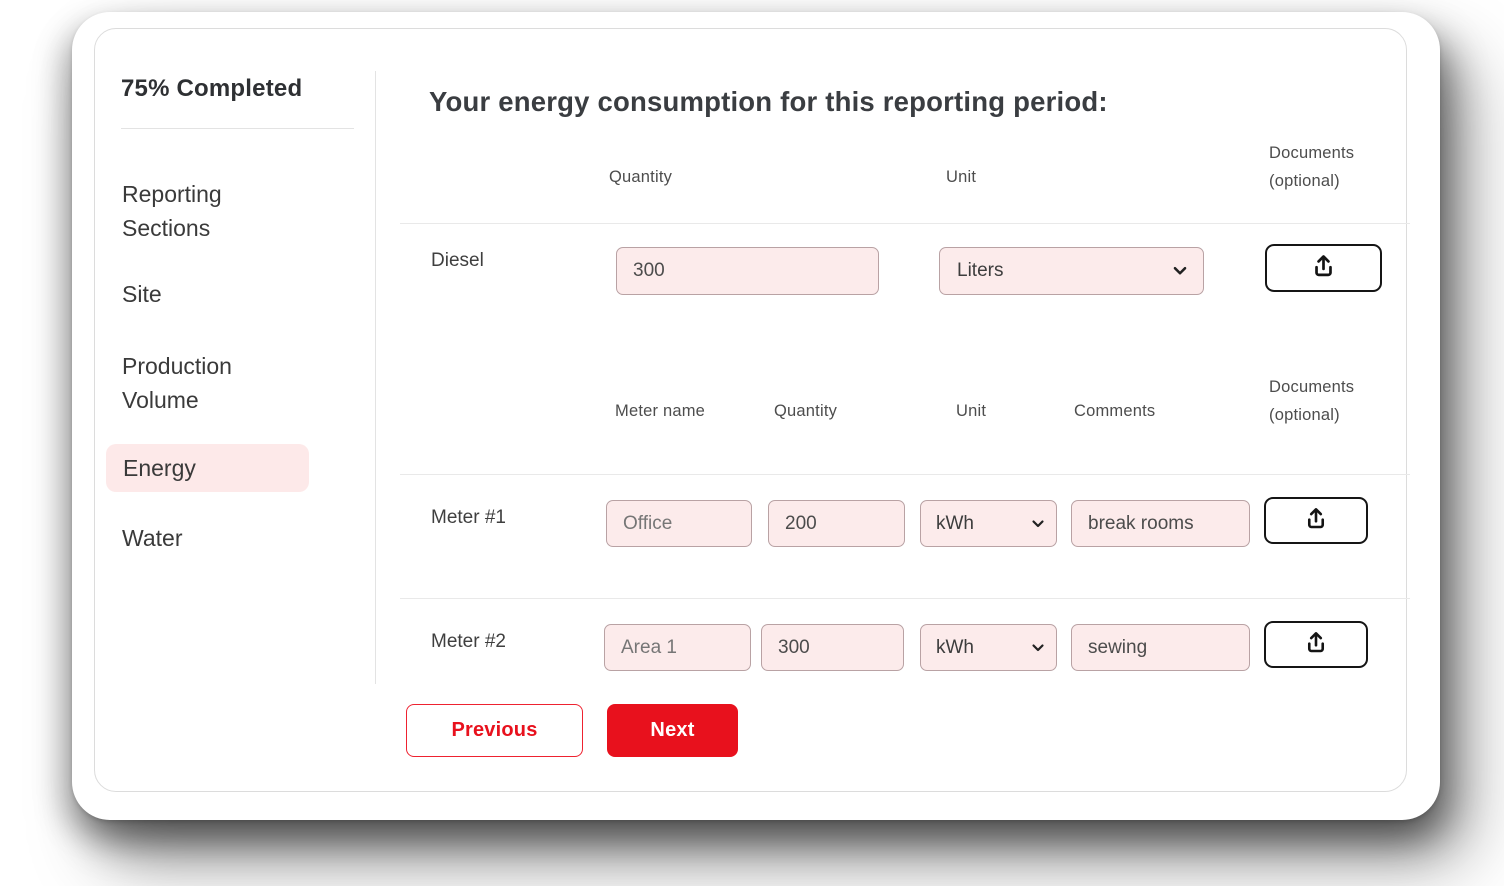  What do you see at coordinates (142, 294) in the screenshot?
I see `sidebar-item-label: Site` at bounding box center [142, 294].